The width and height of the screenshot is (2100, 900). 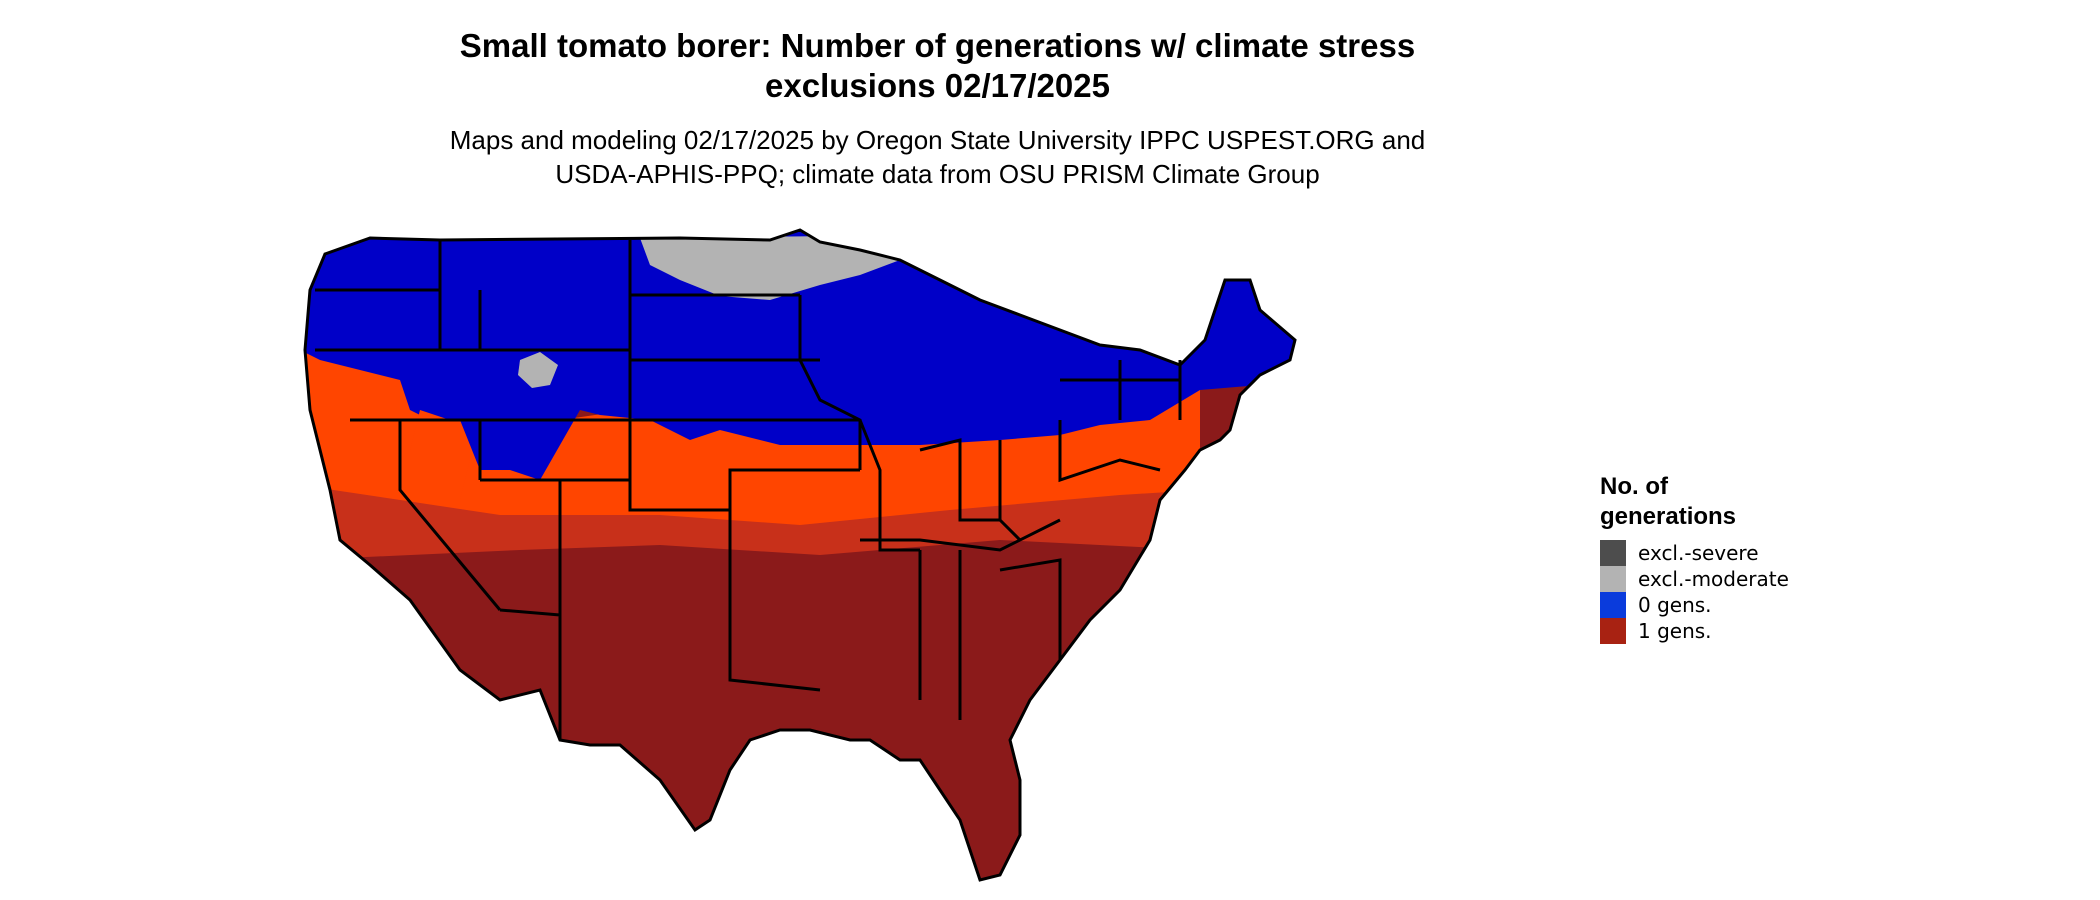 What do you see at coordinates (1675, 605) in the screenshot?
I see `legend-label-0-gens: 0 gens.` at bounding box center [1675, 605].